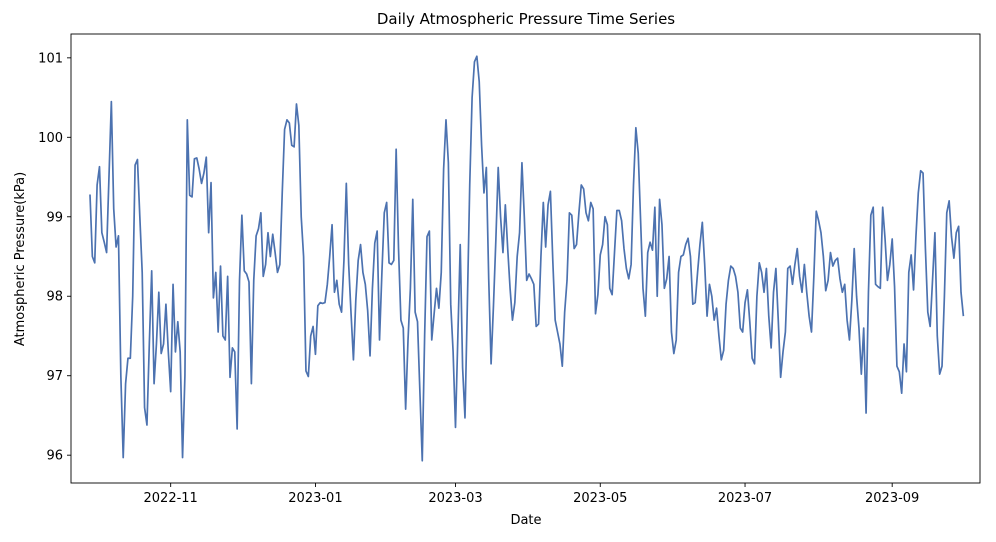 The width and height of the screenshot is (996, 542). What do you see at coordinates (54, 217) in the screenshot?
I see `y-tick-label: 99` at bounding box center [54, 217].